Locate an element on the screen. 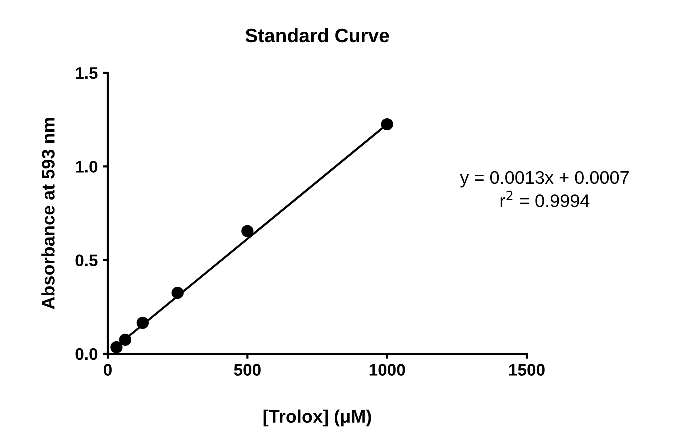 Image resolution: width=681 pixels, height=441 pixels. x-tick-label: 1000 is located at coordinates (388, 370).